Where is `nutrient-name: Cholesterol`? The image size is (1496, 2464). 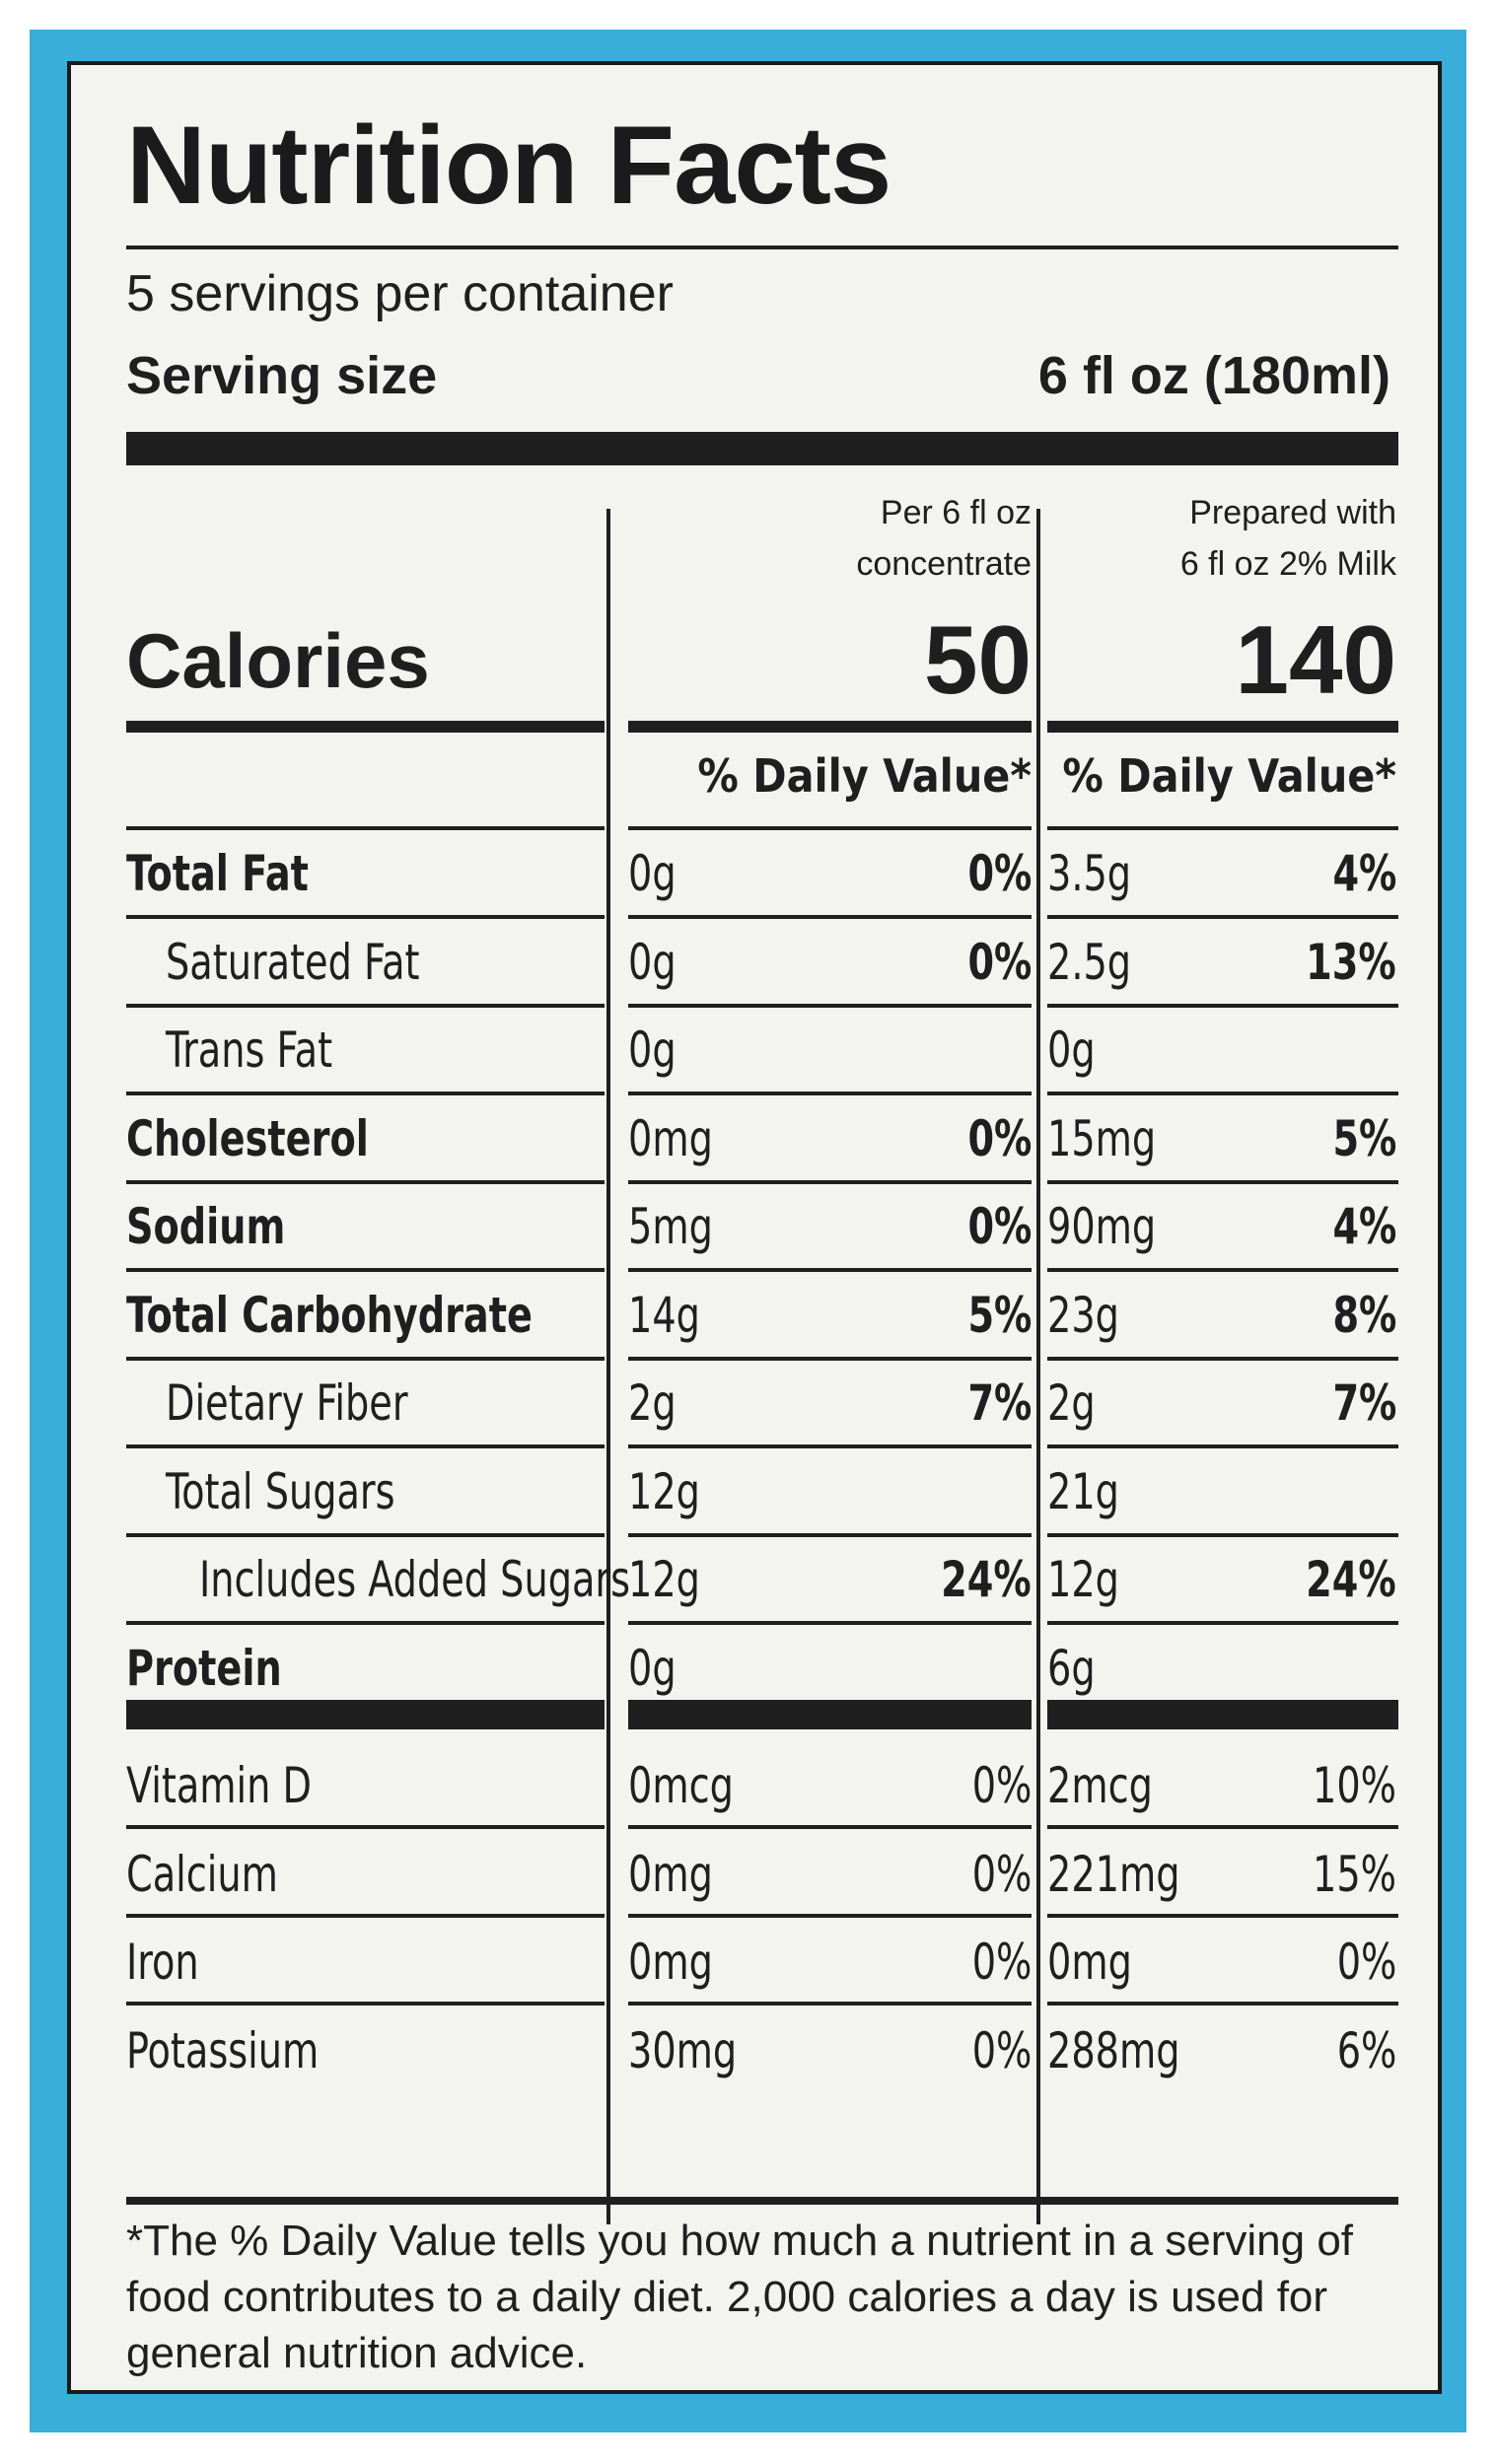 nutrient-name: Cholesterol is located at coordinates (247, 1138).